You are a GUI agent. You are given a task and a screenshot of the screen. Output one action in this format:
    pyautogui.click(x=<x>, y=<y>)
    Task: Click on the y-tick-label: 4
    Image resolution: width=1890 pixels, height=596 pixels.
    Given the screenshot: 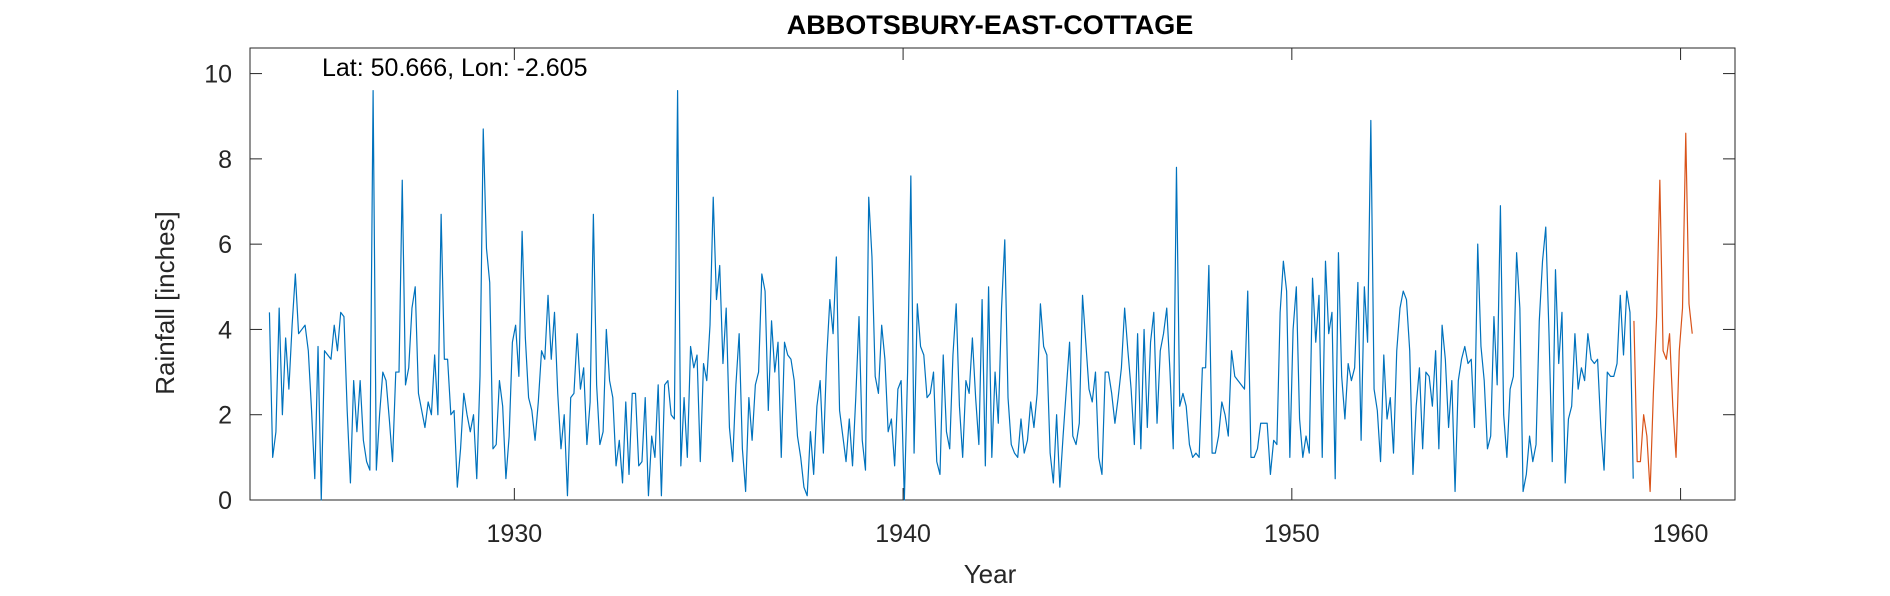 What is the action you would take?
    pyautogui.click(x=225, y=330)
    